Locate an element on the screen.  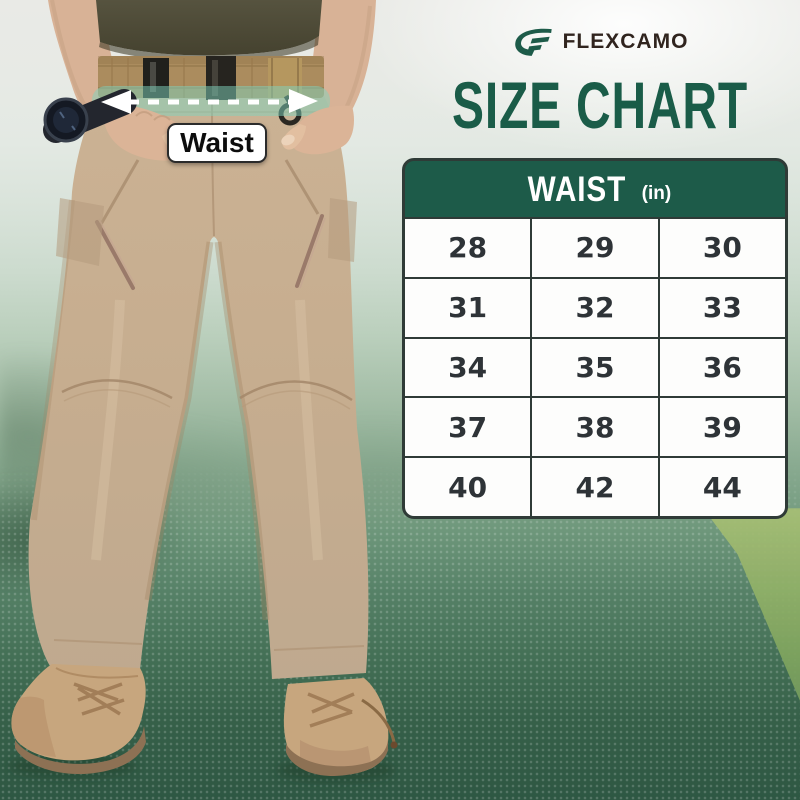
loose-lace is located at coordinates (378, 720).